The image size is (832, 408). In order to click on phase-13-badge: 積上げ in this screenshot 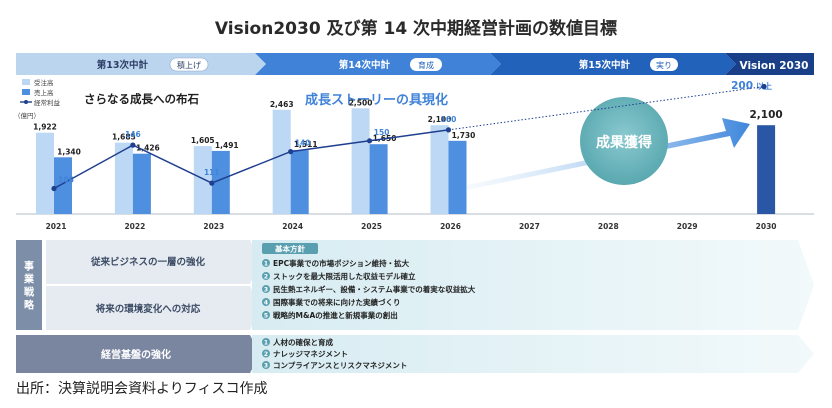, I will do `click(189, 65)`.